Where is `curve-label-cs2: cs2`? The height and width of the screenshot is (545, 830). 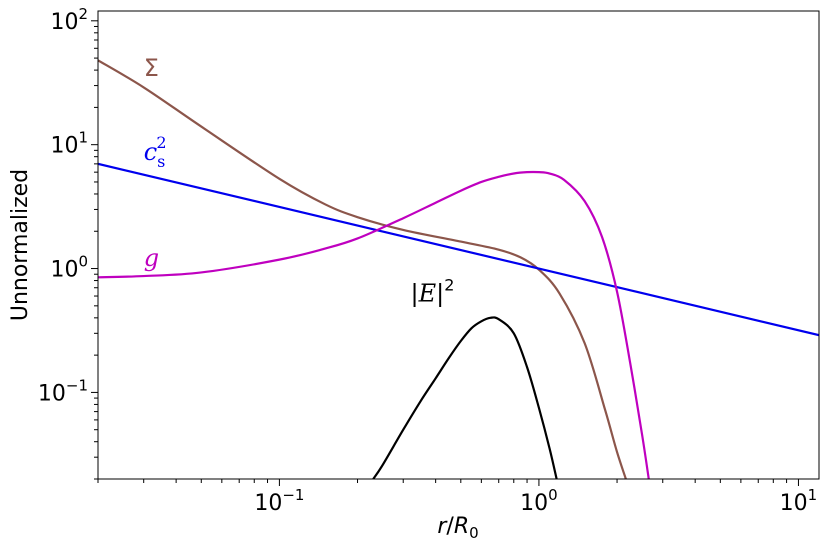 curve-label-cs2: cs2 is located at coordinates (155, 152).